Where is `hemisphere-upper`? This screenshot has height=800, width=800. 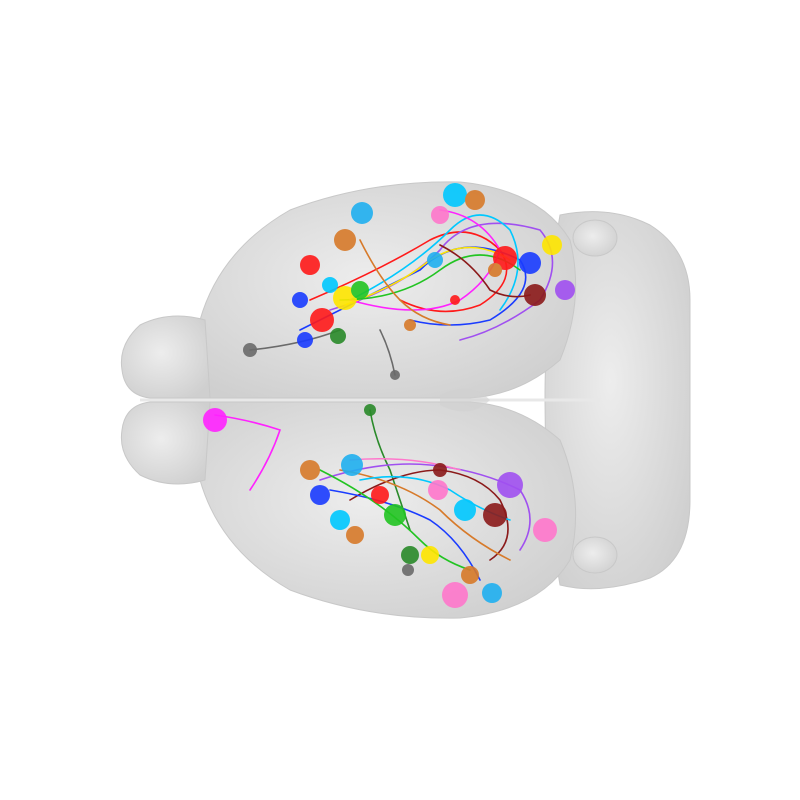 hemisphere-upper is located at coordinates (385, 290).